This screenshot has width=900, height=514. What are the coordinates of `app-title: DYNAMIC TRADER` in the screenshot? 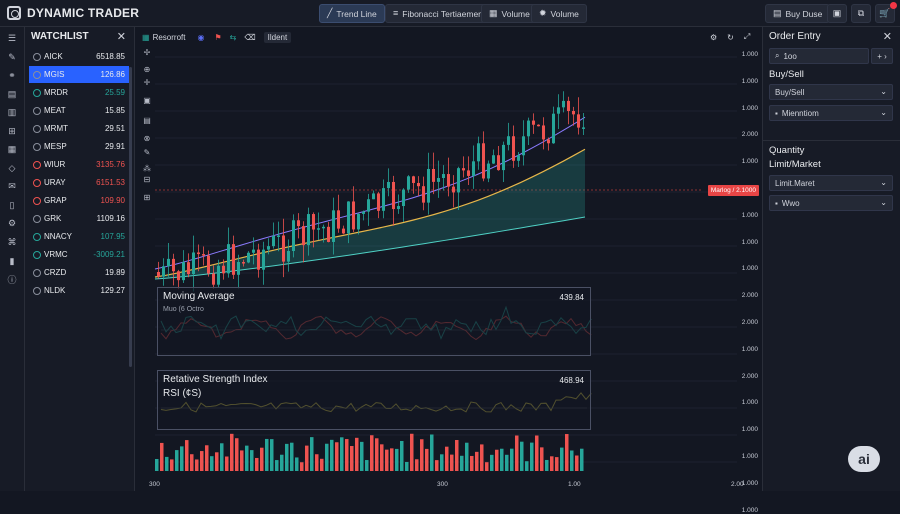 It's located at (83, 13).